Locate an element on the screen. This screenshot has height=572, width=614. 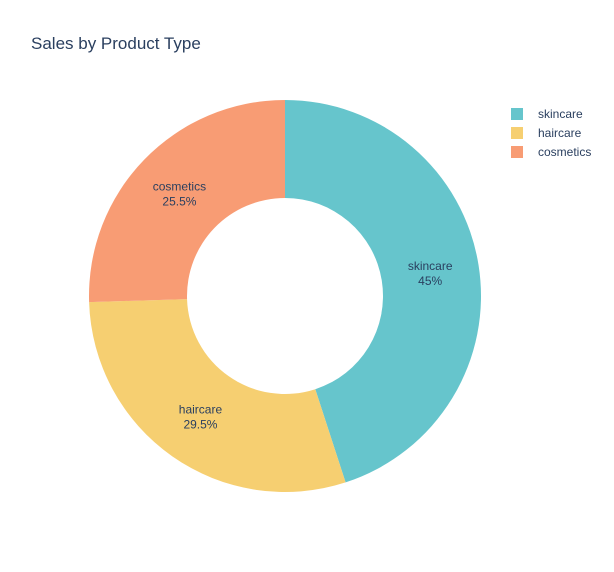
legend-item-haircare: haircare is located at coordinates (546, 133).